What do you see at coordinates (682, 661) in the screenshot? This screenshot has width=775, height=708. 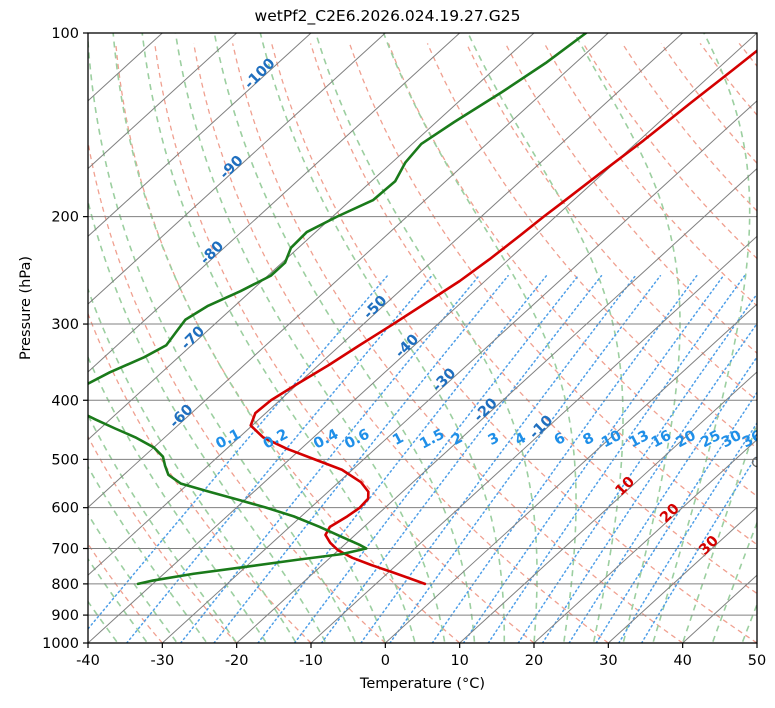 I see `x-axis-tick-label: 40` at bounding box center [682, 661].